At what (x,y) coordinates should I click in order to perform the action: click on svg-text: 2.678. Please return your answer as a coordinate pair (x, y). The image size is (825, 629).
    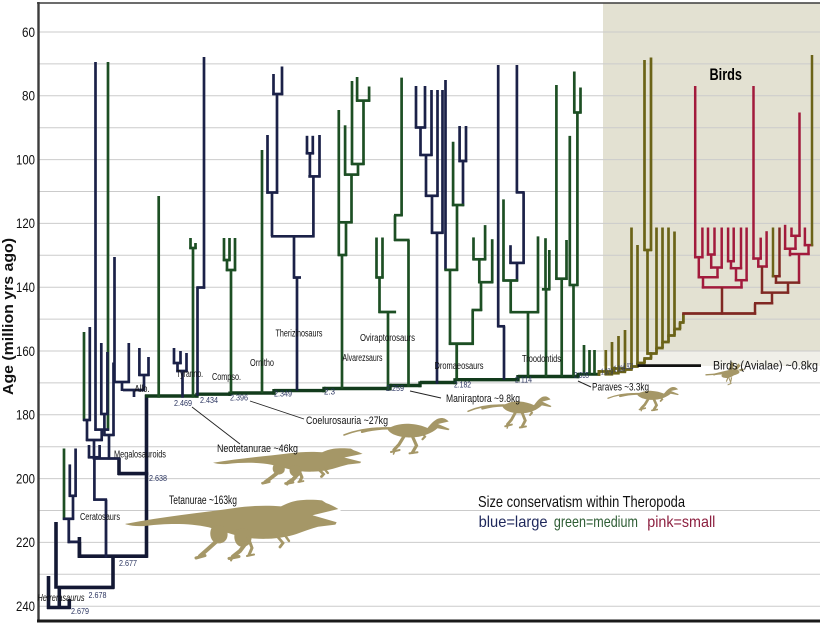
    Looking at the image, I should click on (98, 595).